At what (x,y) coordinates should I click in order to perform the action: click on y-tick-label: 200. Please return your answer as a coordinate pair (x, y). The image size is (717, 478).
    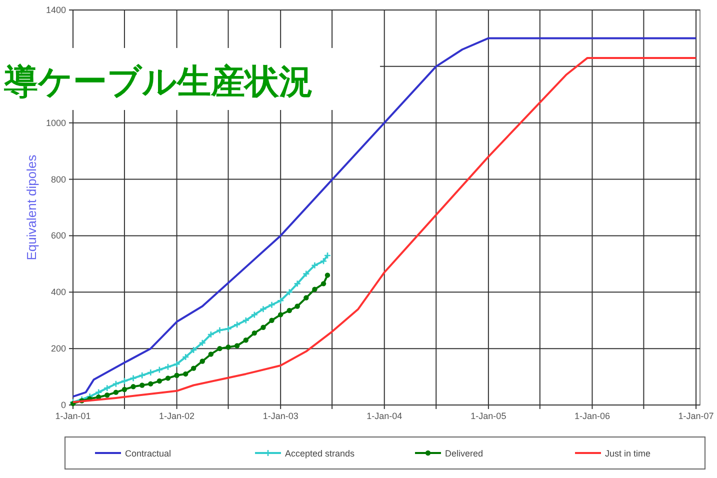
    Looking at the image, I should click on (58, 349).